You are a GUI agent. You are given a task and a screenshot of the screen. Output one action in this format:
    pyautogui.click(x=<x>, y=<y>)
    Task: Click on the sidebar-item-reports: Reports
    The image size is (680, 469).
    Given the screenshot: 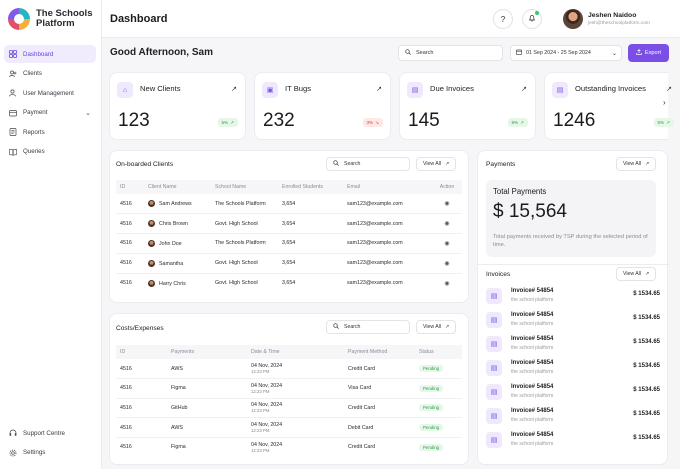 What is the action you would take?
    pyautogui.click(x=50, y=132)
    